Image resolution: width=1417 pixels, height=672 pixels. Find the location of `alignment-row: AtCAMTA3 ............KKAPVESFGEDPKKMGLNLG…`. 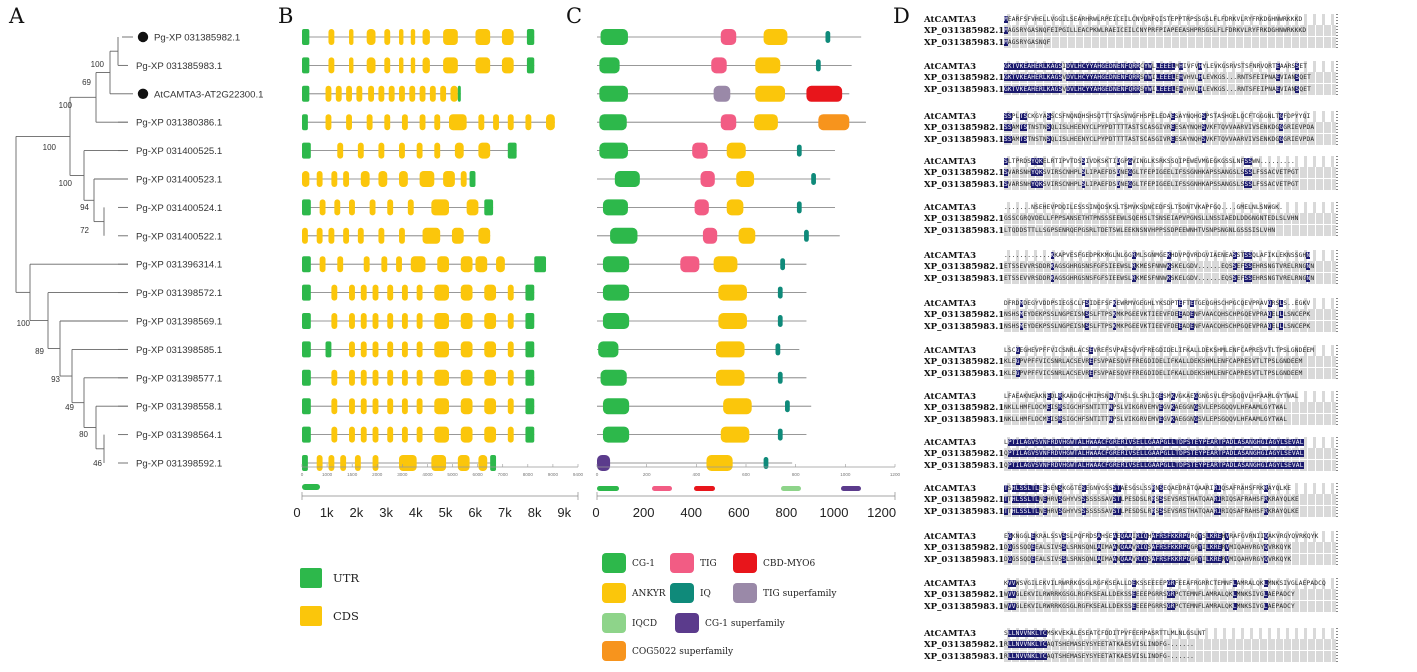

alignment-row: AtCAMTA3 ............KKAPVESFGEDPKKMGLNLG… is located at coordinates (1167, 256).